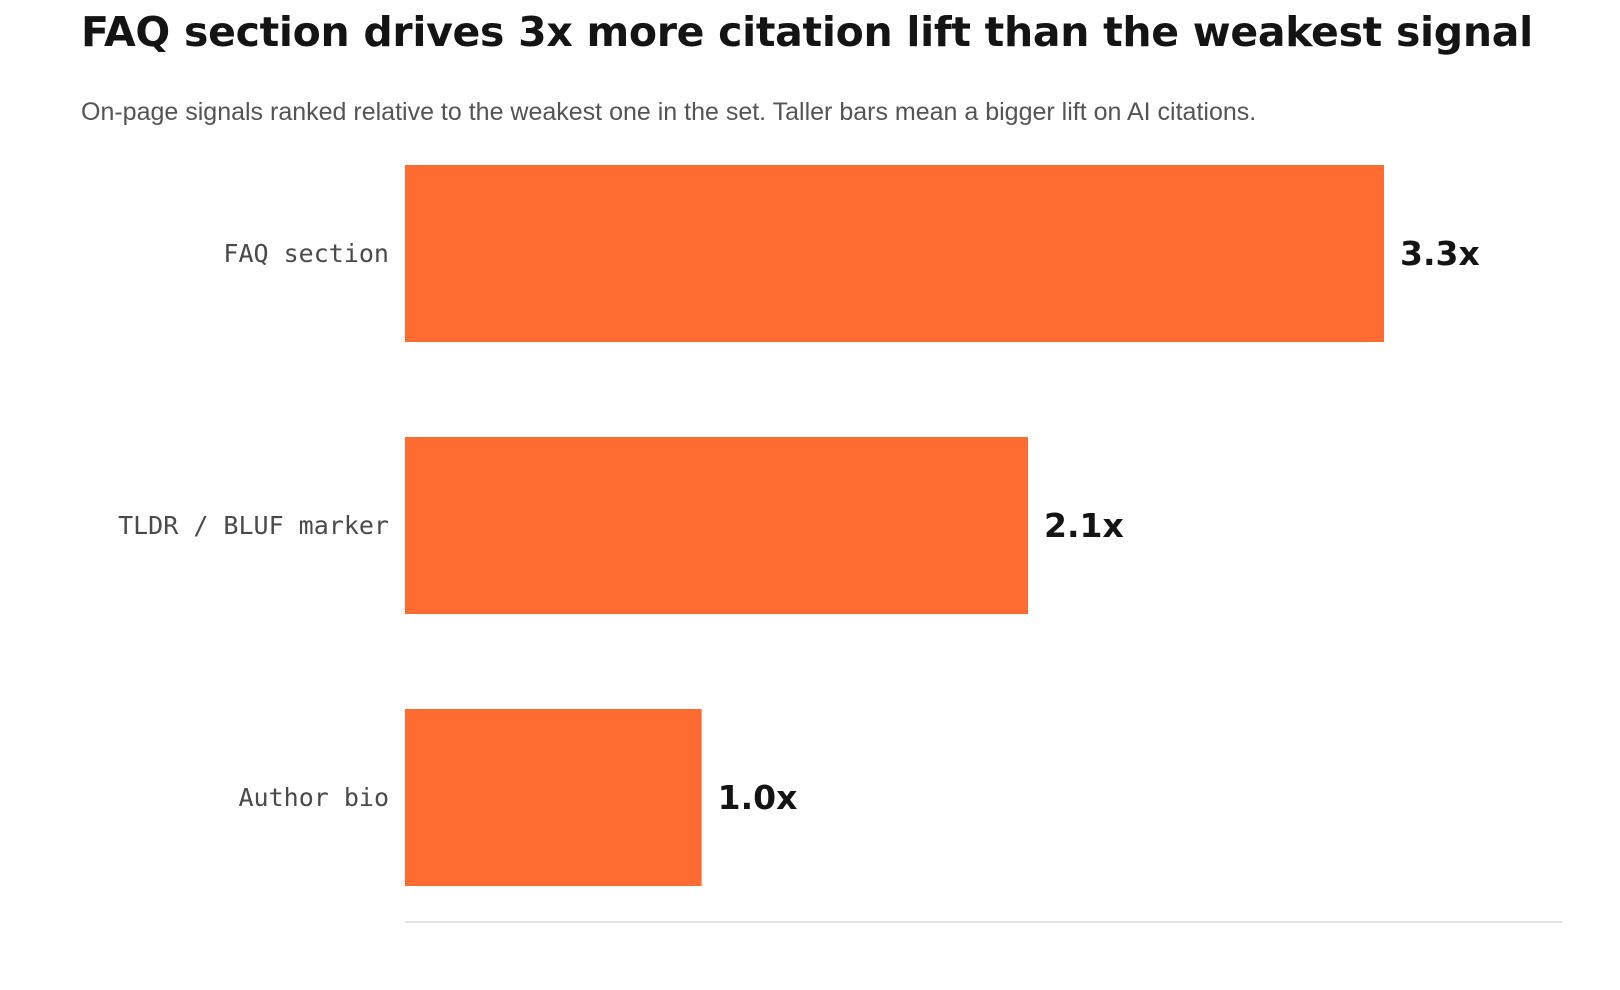  What do you see at coordinates (1084, 525) in the screenshot?
I see `value-label-tldr-bluf-marker: 2.1x` at bounding box center [1084, 525].